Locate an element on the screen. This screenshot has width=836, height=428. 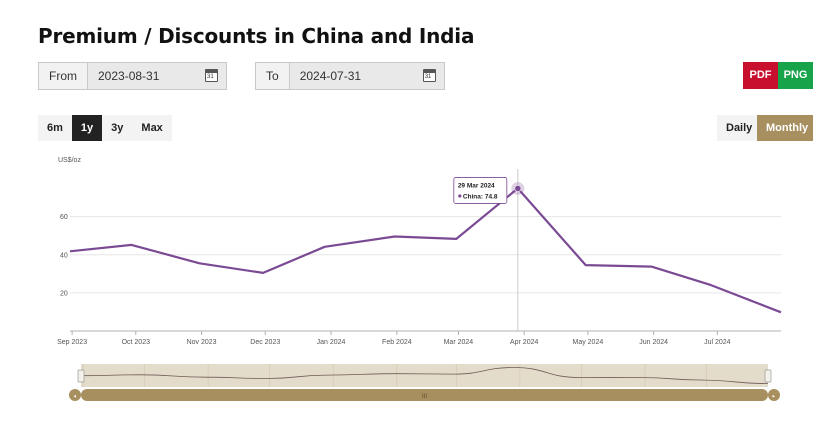
hover-halo is located at coordinates (518, 188).